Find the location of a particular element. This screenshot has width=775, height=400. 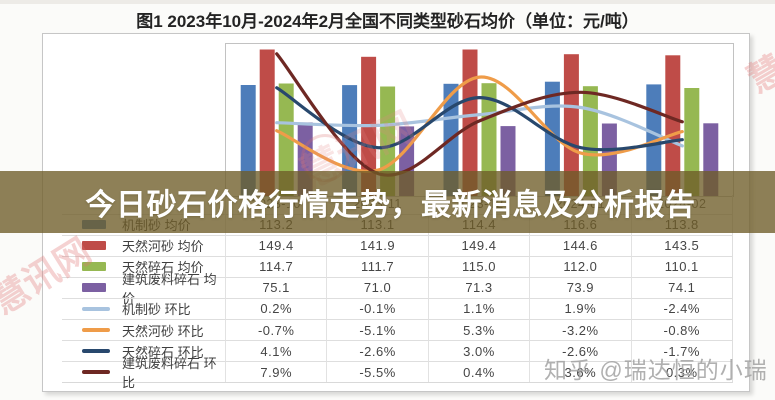

value-cell: -3.2% is located at coordinates (580, 329).